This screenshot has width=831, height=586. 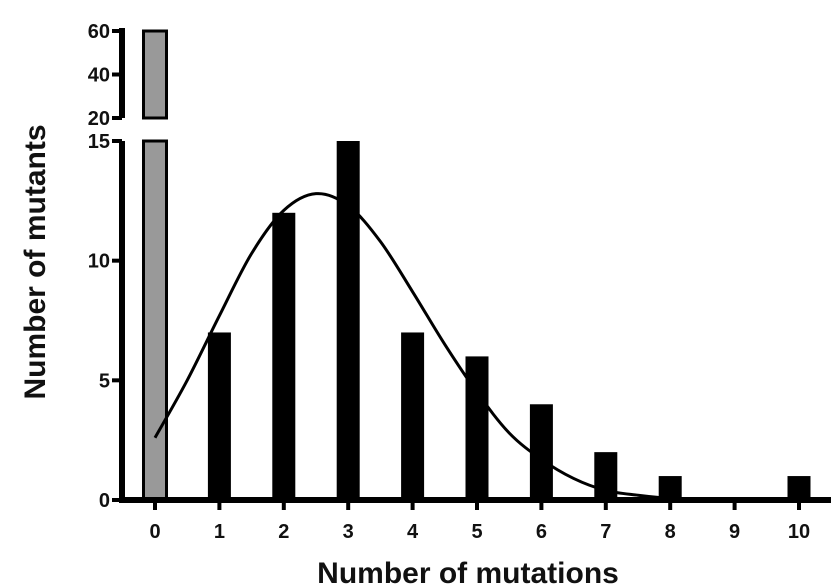 What do you see at coordinates (468, 571) in the screenshot?
I see `x-axis-title: Number of mutations` at bounding box center [468, 571].